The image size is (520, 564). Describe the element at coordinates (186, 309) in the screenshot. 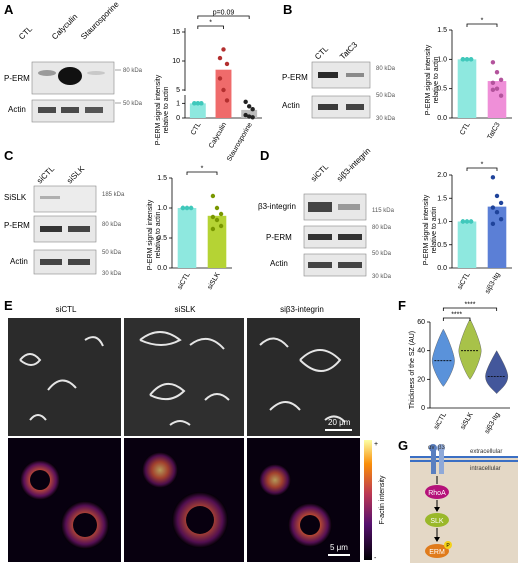

I see `column-label: siSLK` at that location.